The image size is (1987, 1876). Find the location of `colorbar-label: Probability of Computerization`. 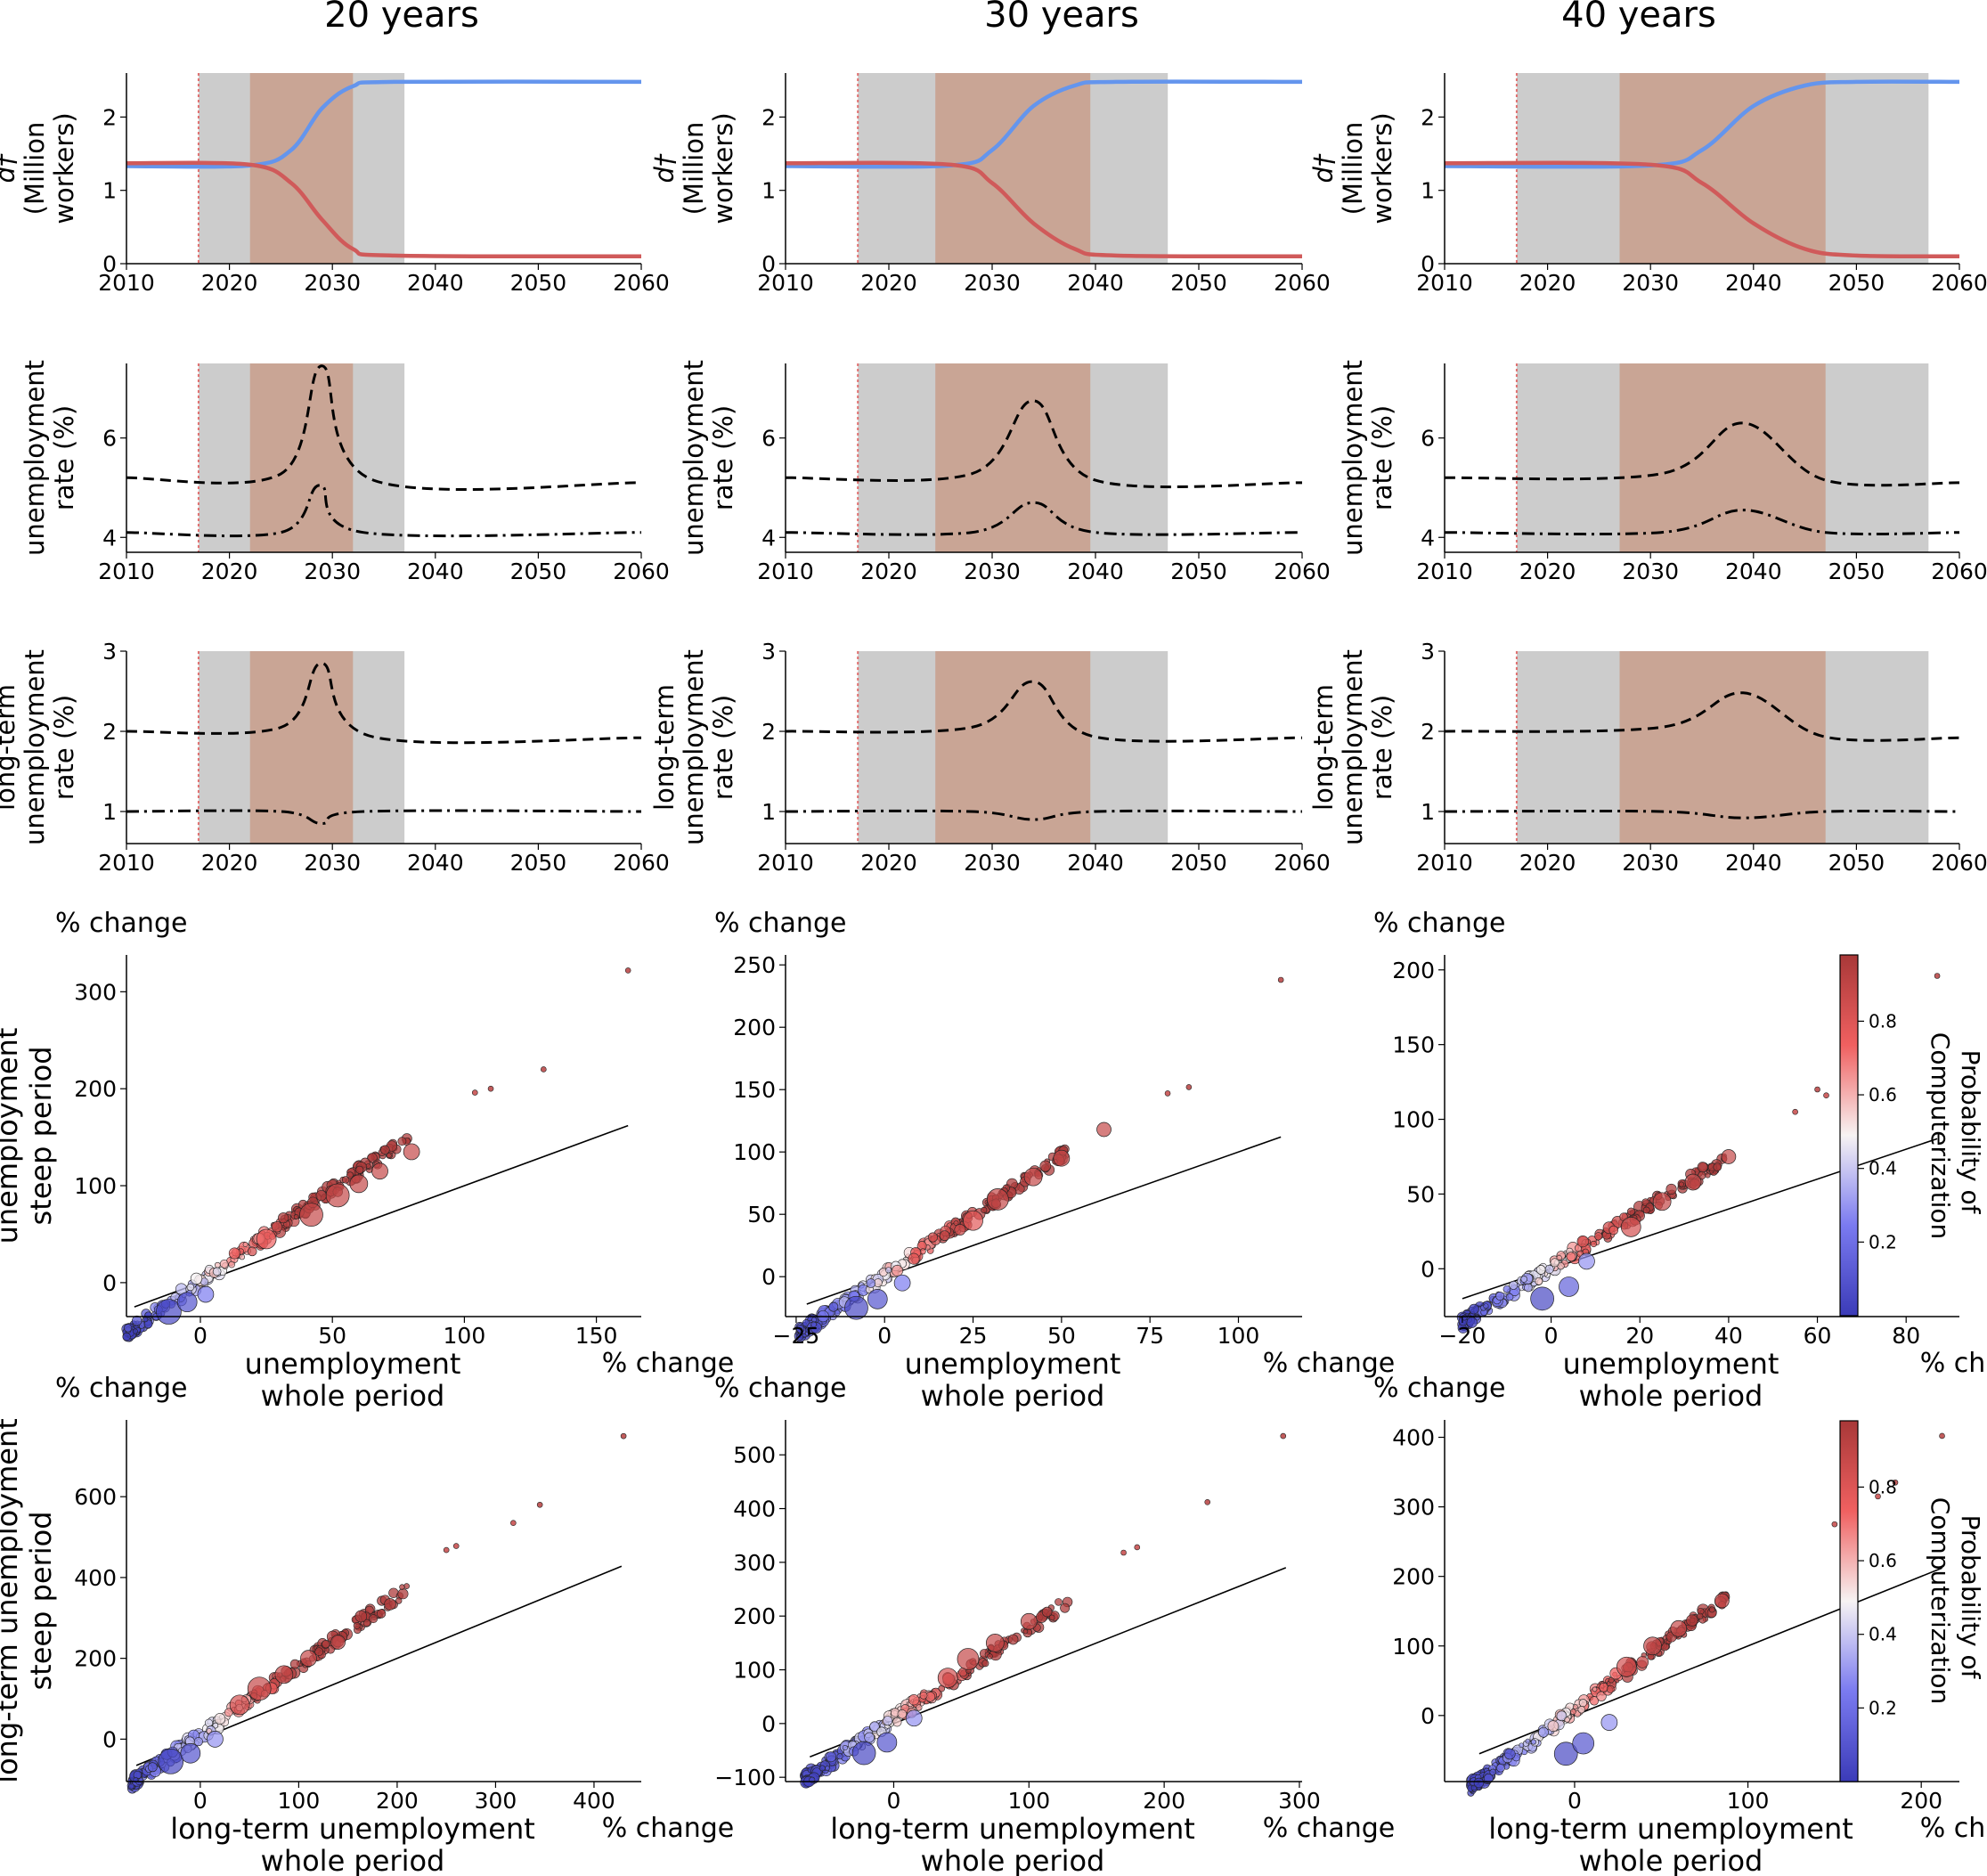

colorbar-label: Probability of Computerization is located at coordinates (1955, 1135).